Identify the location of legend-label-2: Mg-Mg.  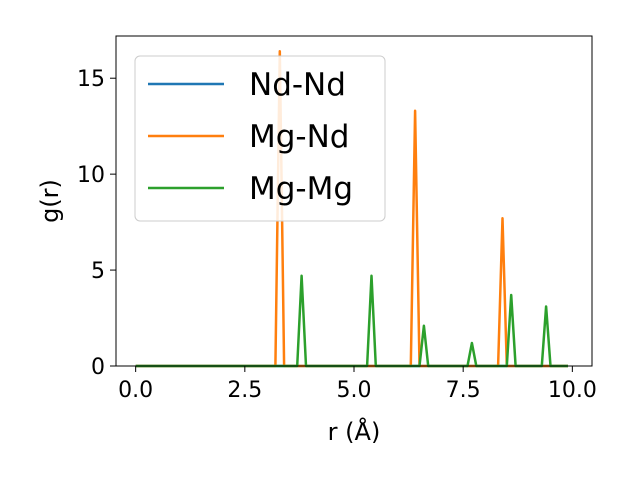
(301, 189).